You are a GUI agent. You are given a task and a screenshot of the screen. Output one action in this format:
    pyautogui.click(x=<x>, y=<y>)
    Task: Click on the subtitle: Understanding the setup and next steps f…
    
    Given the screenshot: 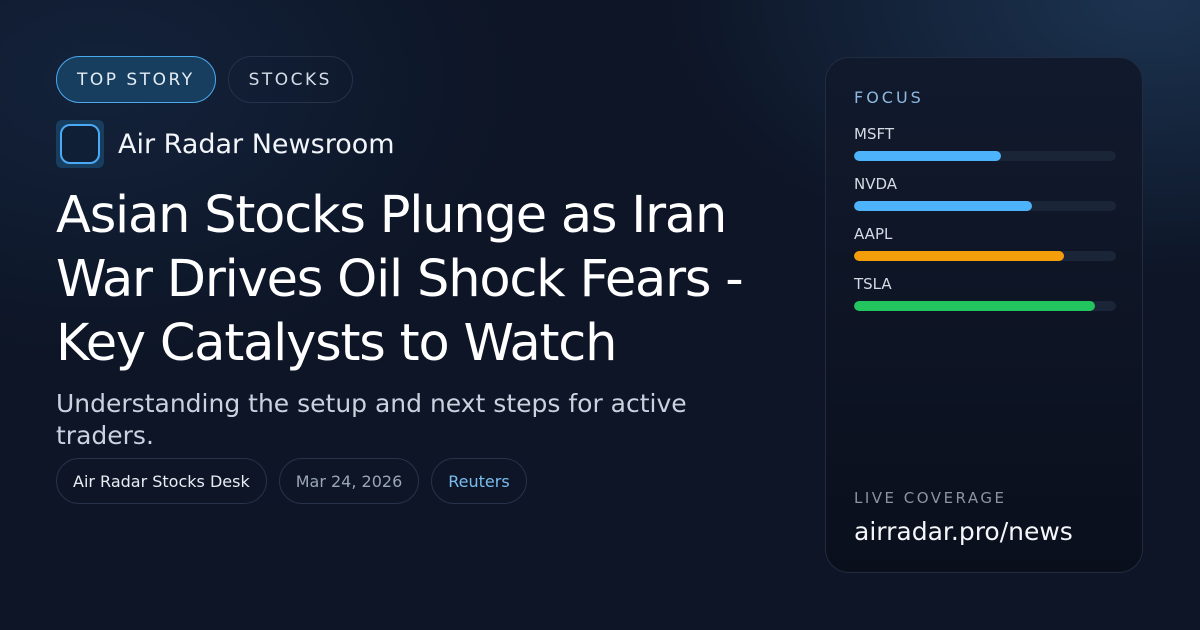 What is the action you would take?
    pyautogui.click(x=371, y=419)
    